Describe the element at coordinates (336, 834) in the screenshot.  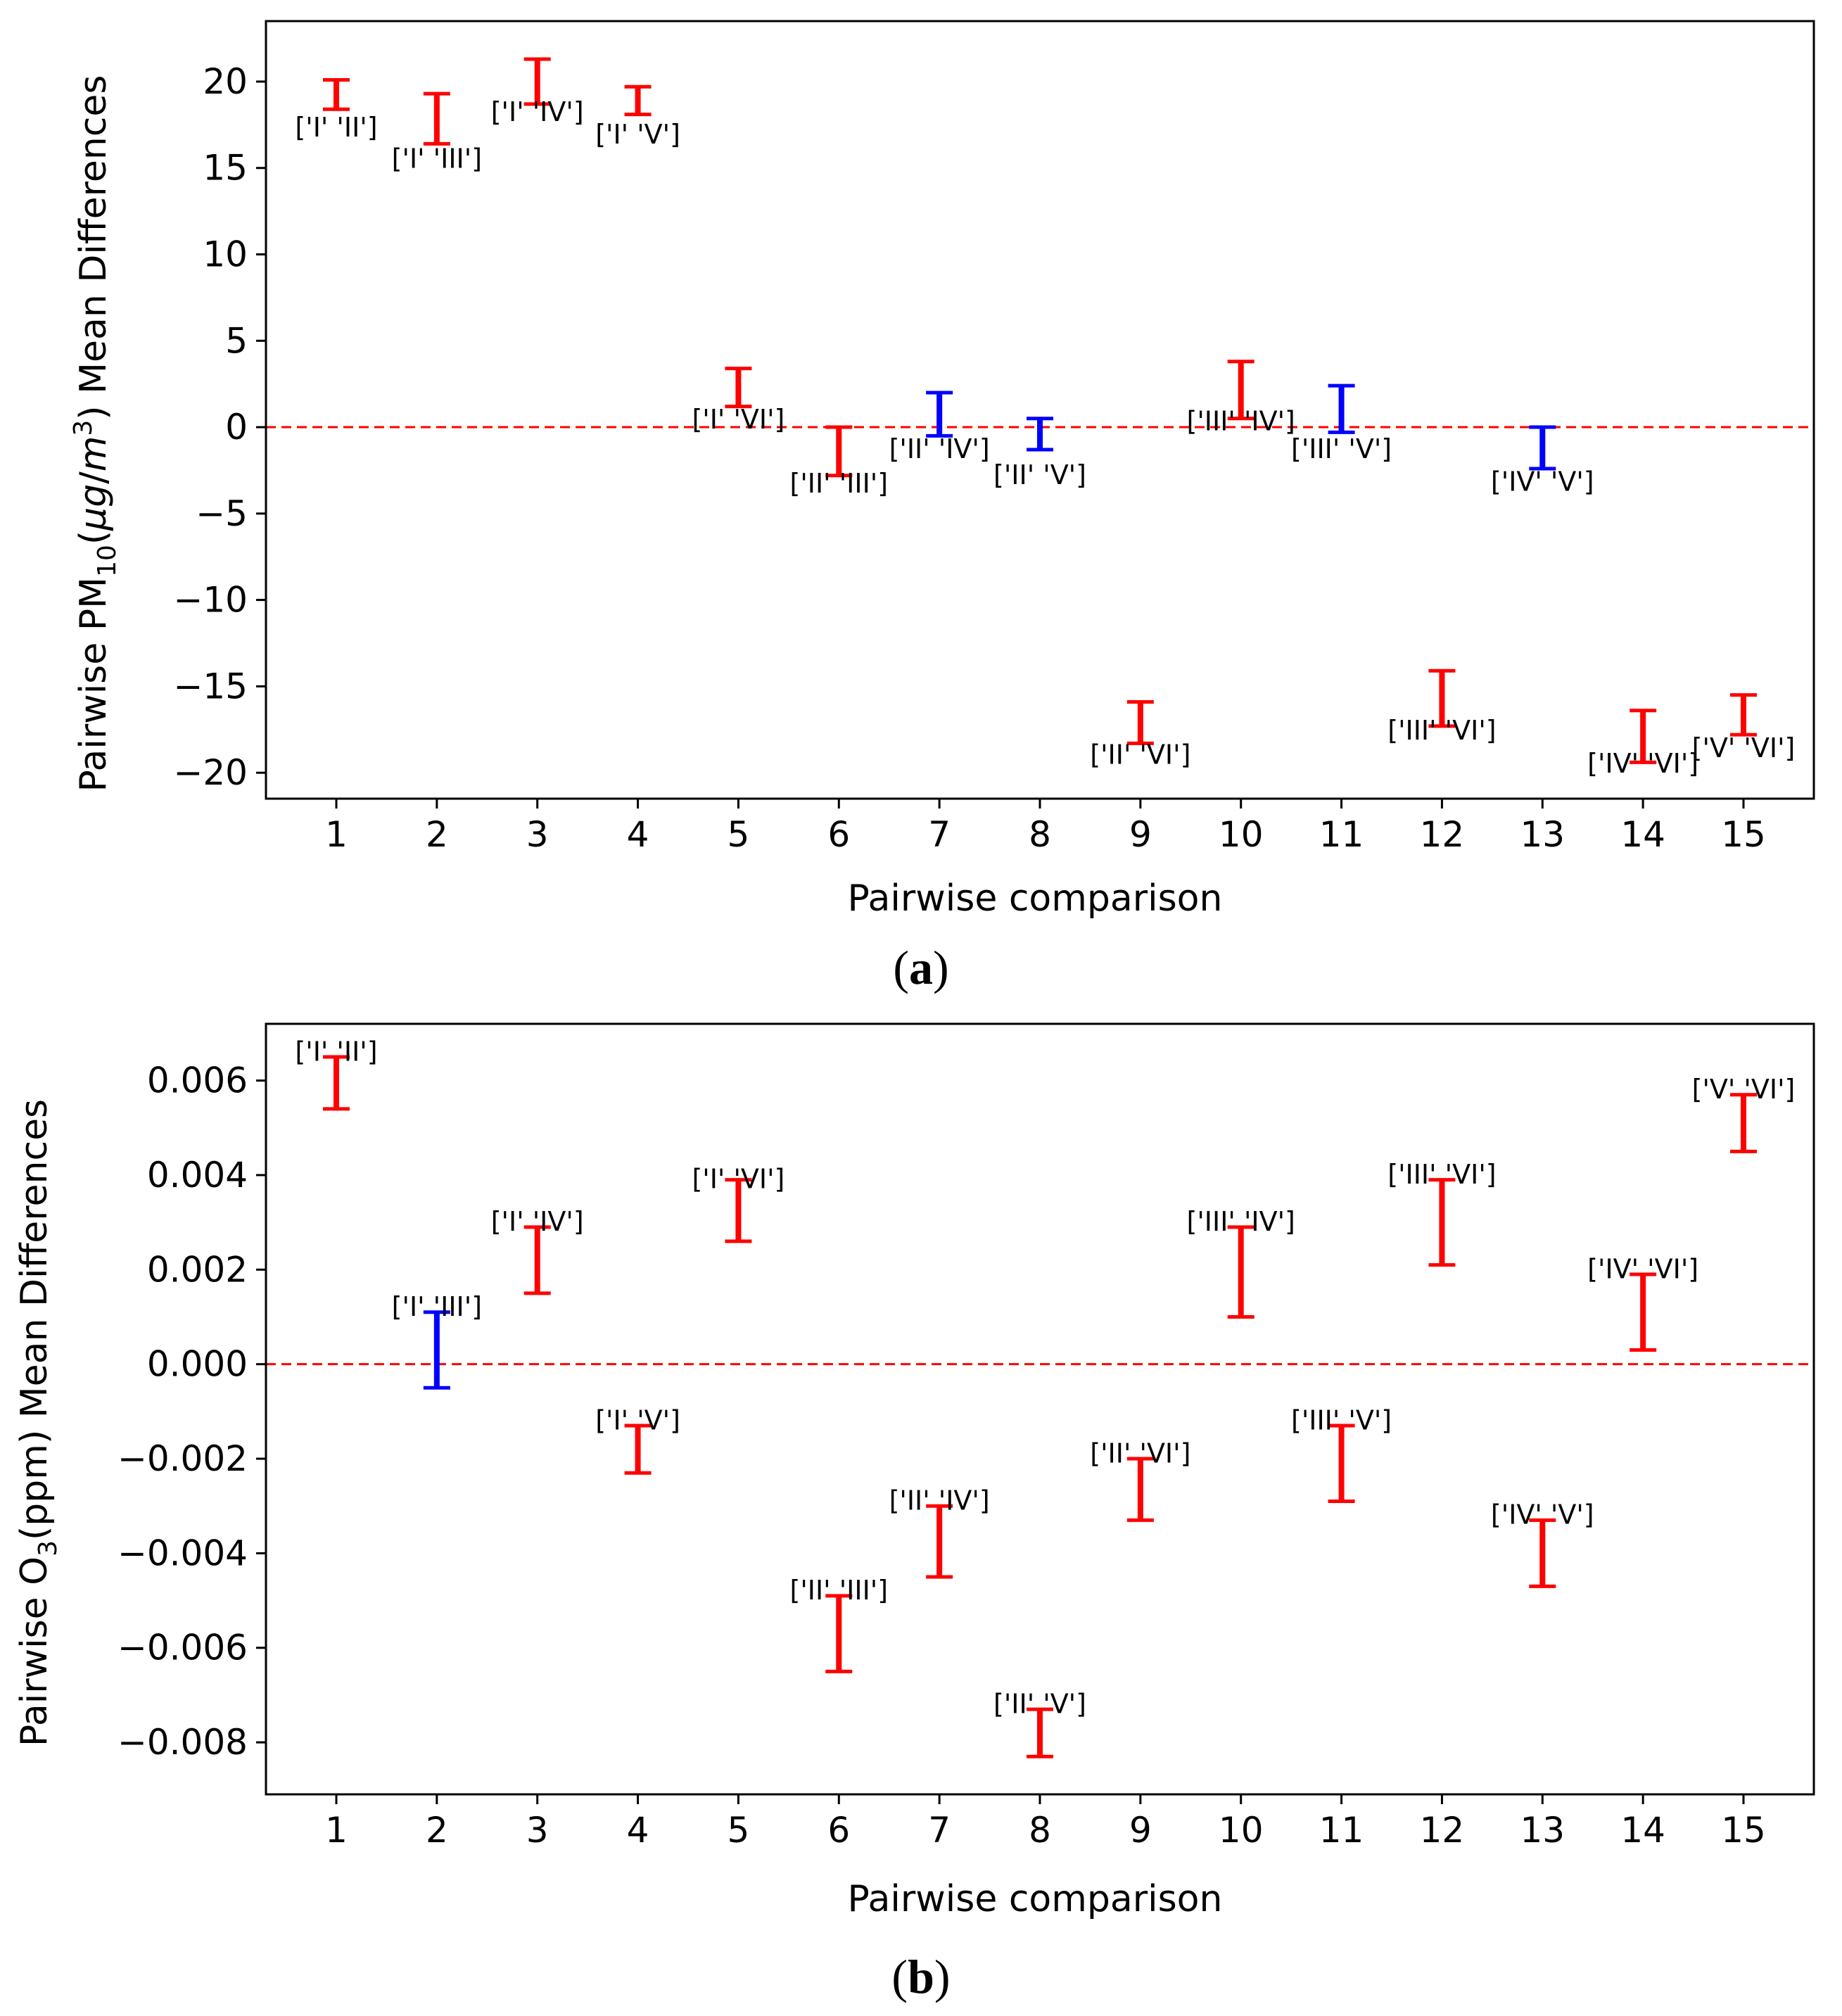
I see `panel-a-x-tick-label: 1` at that location.